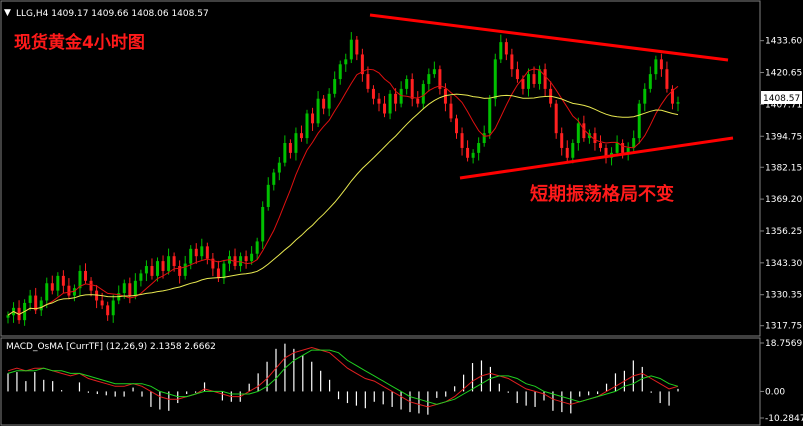 This screenshot has width=803, height=426. What do you see at coordinates (596, 158) in the screenshot?
I see `lower-trend-line` at bounding box center [596, 158].